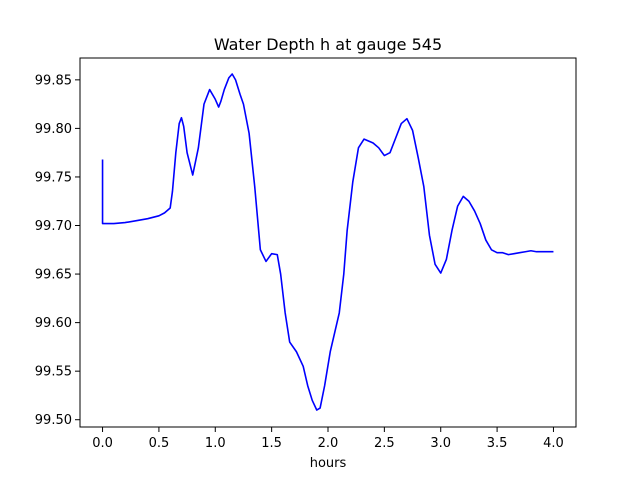 This screenshot has width=640, height=480. Describe the element at coordinates (328, 443) in the screenshot. I see `x-tick-label: 2.0` at that location.